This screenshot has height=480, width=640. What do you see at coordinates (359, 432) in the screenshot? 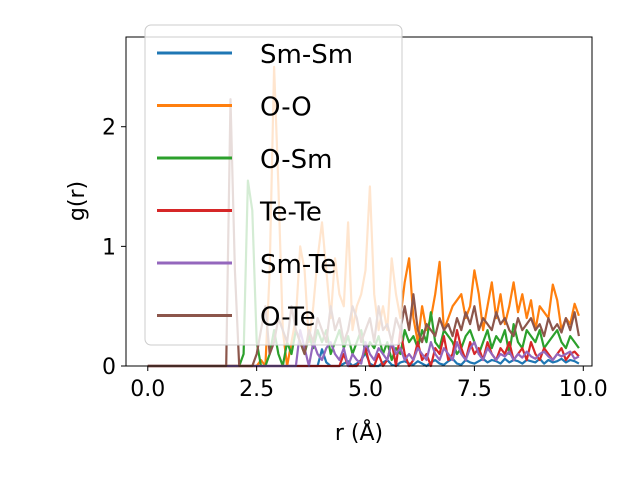
I see `x-axis-title: r (Å)` at bounding box center [359, 432].